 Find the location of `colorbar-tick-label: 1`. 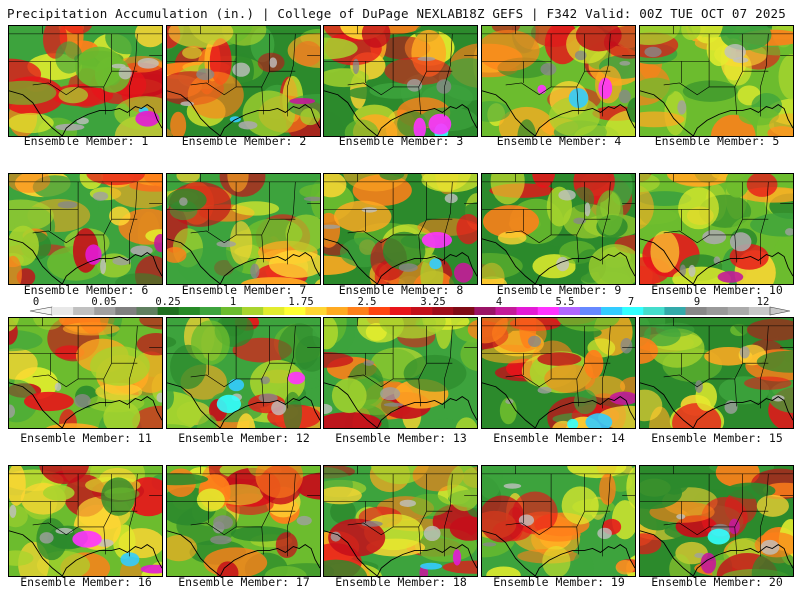

colorbar-tick-label: 1 is located at coordinates (233, 302).